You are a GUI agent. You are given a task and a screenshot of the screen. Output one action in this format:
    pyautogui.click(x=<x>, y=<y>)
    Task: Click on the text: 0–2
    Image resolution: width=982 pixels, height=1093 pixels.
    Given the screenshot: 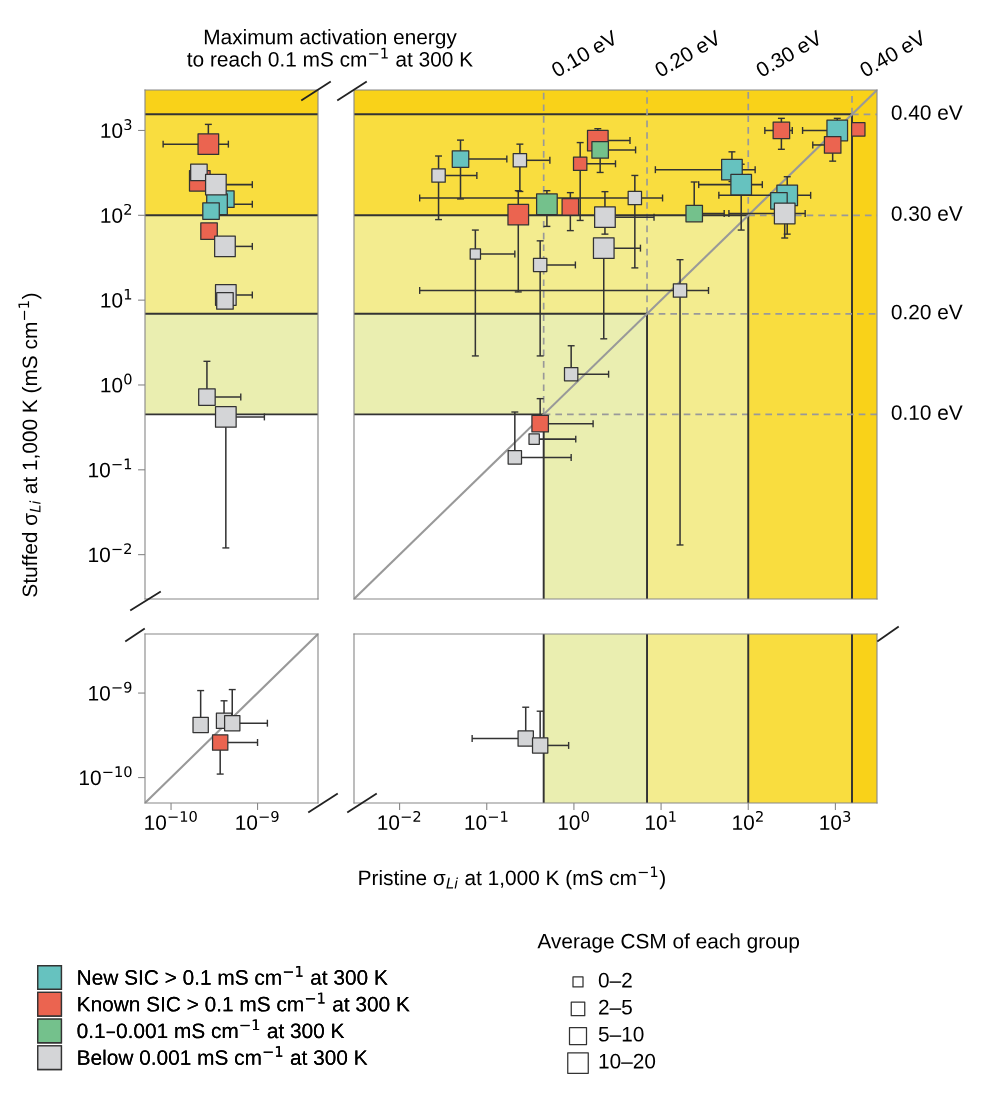 What is the action you would take?
    pyautogui.click(x=615, y=980)
    